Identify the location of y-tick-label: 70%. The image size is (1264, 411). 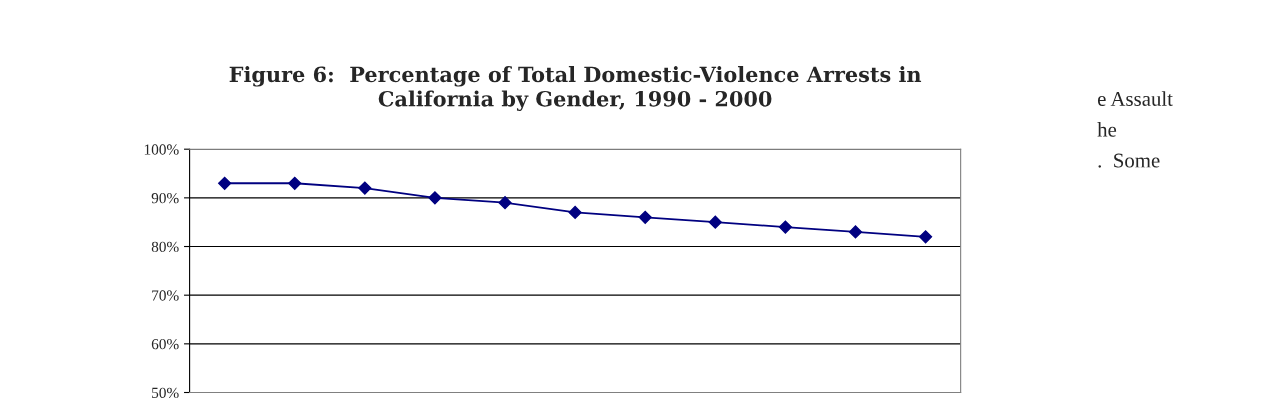
(165, 295).